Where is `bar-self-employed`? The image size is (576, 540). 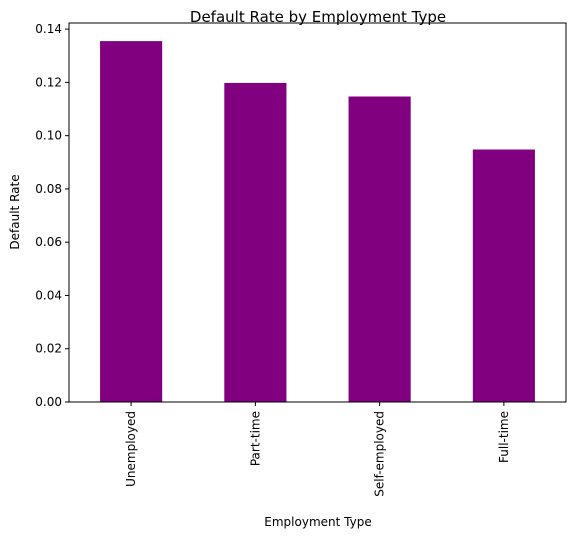
bar-self-employed is located at coordinates (379, 249).